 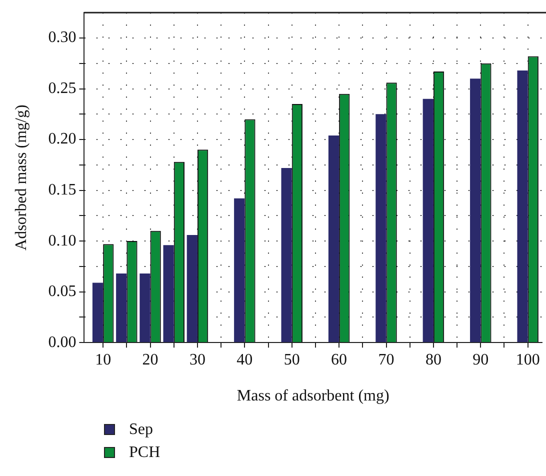 What do you see at coordinates (62, 291) in the screenshot?
I see `y-tick-label: 0.05` at bounding box center [62, 291].